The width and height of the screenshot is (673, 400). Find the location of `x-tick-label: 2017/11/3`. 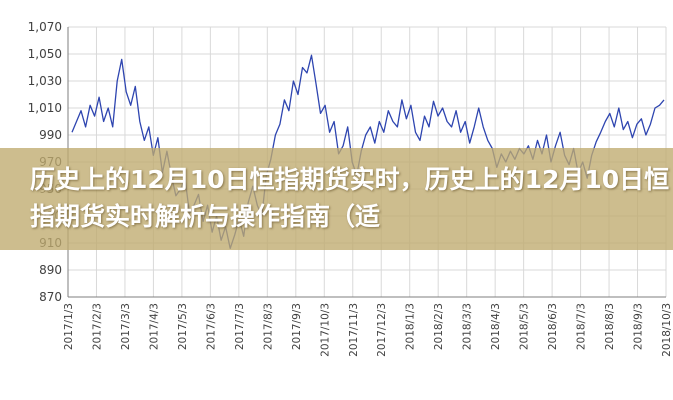

x-tick-label: 2017/11/3 is located at coordinates (354, 330).